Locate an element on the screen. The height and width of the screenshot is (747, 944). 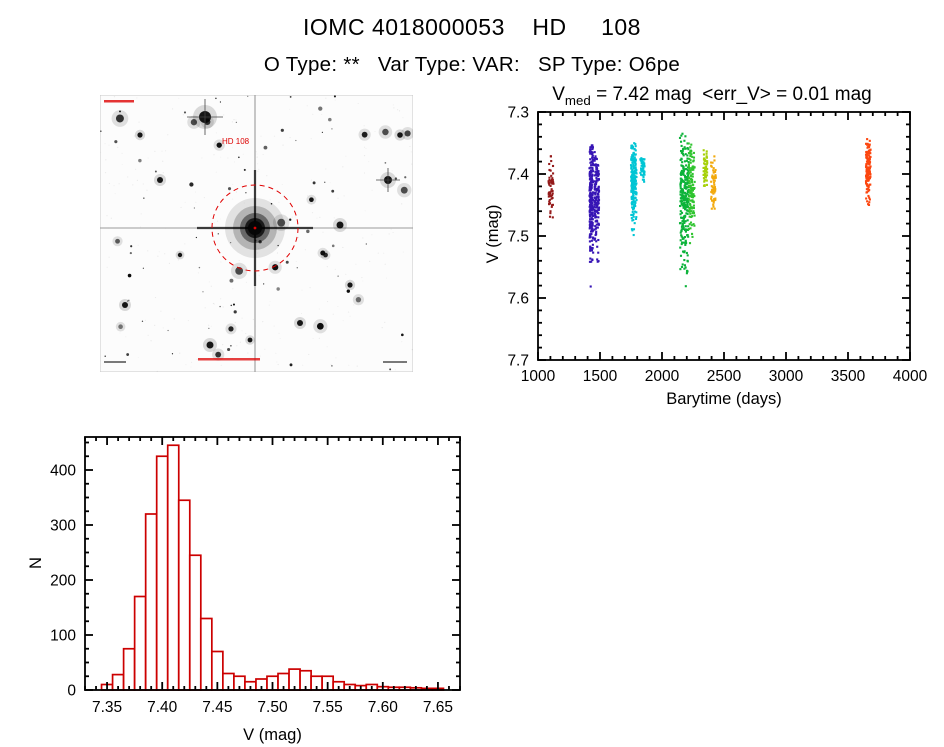
tick-label: 3500 is located at coordinates (848, 376).